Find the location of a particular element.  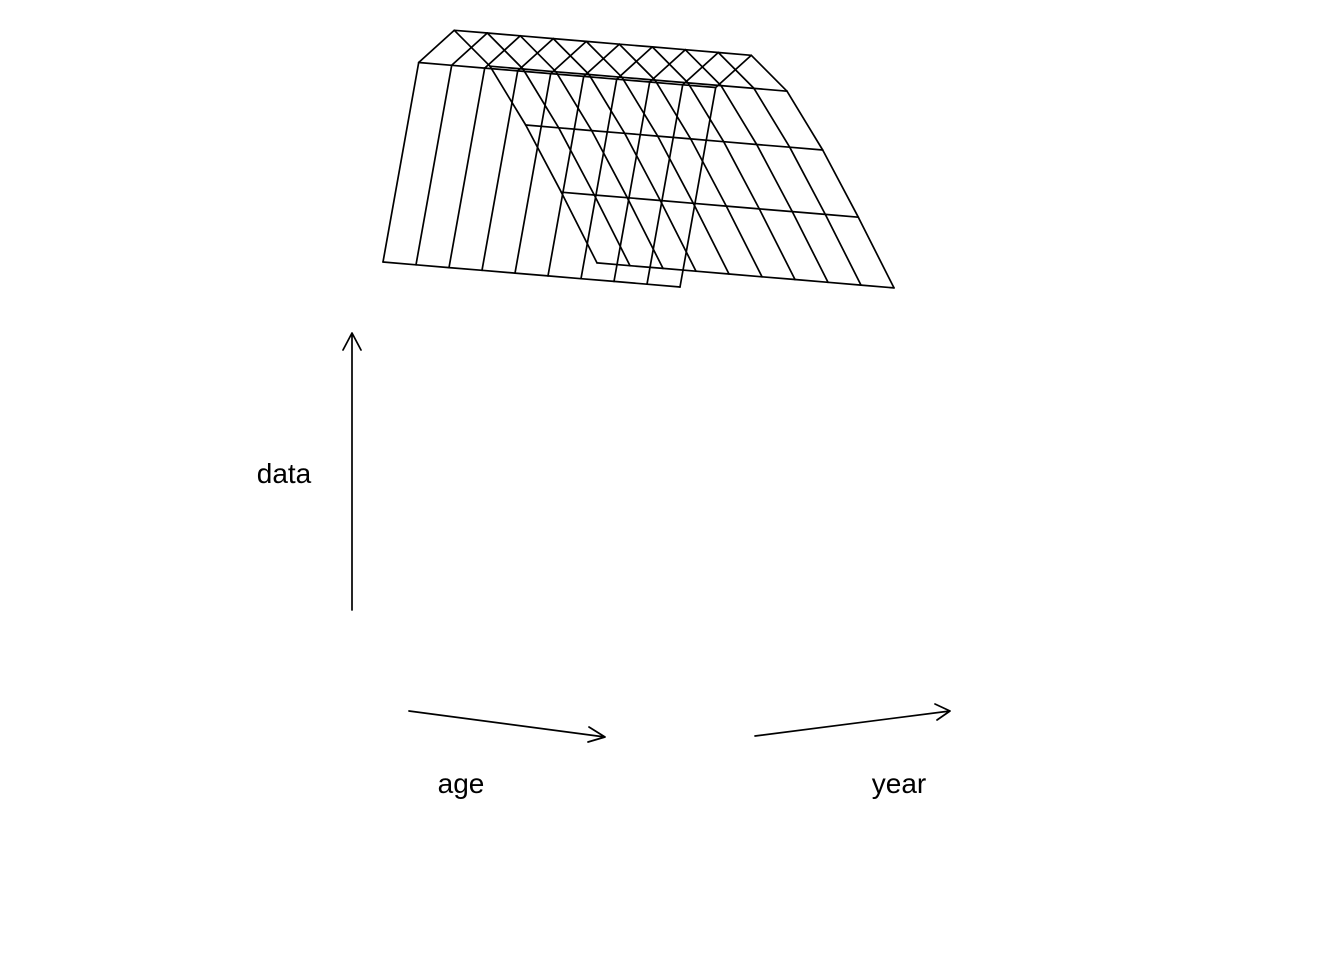

surface-mesh is located at coordinates (638, 159).